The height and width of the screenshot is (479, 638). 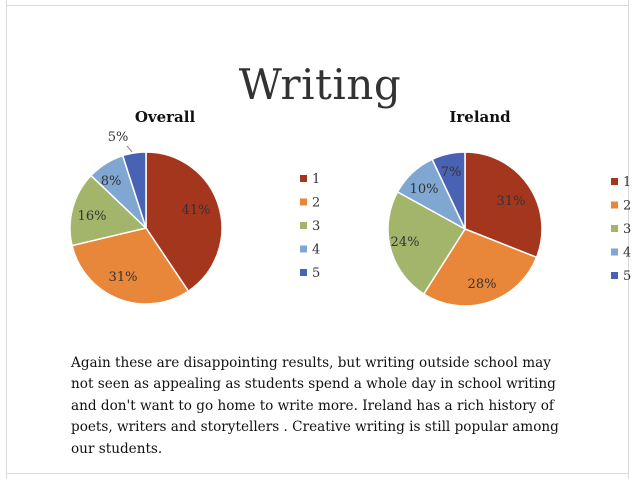 I want to click on data-label-1-2: 28%, so click(x=482, y=284).